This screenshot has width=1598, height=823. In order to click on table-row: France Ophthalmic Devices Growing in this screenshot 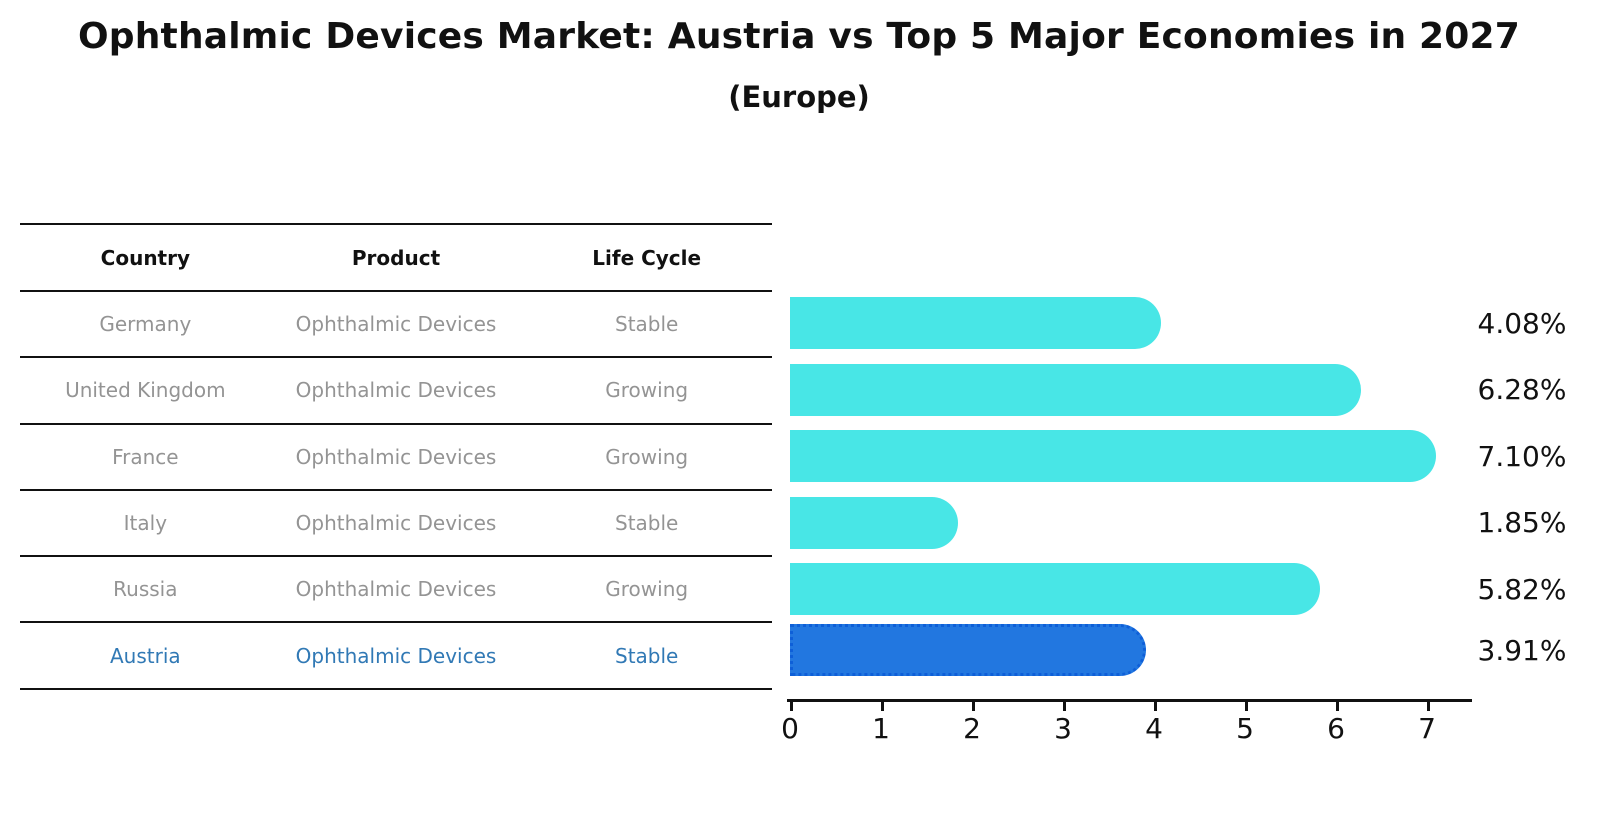, I will do `click(396, 458)`.